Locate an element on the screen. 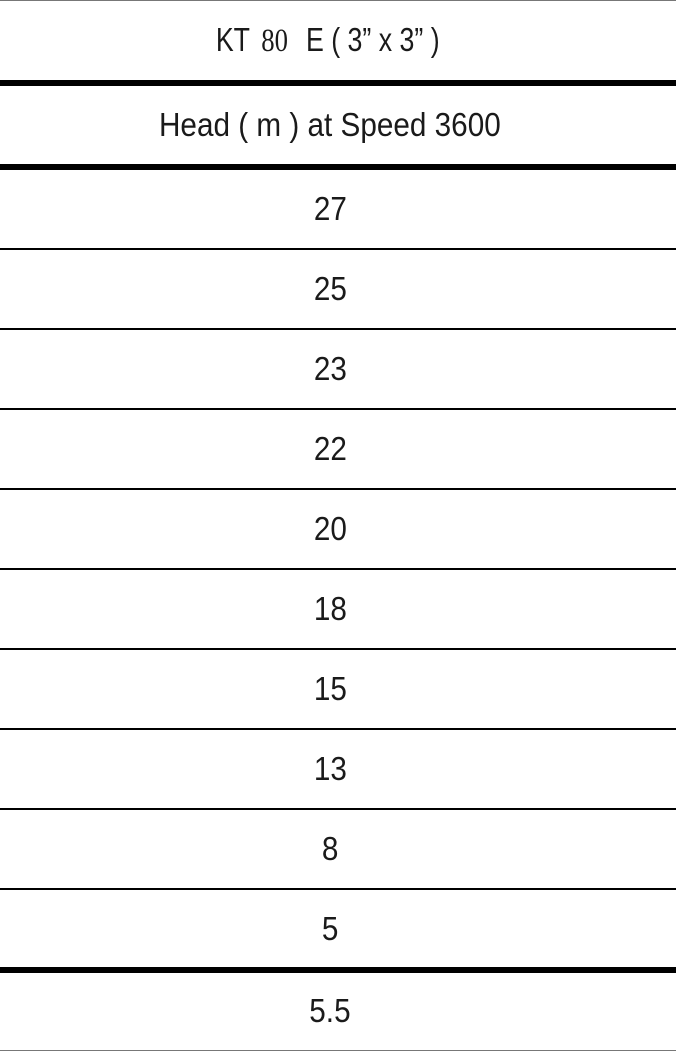 The width and height of the screenshot is (676, 1052). table-row: 25 is located at coordinates (330, 289).